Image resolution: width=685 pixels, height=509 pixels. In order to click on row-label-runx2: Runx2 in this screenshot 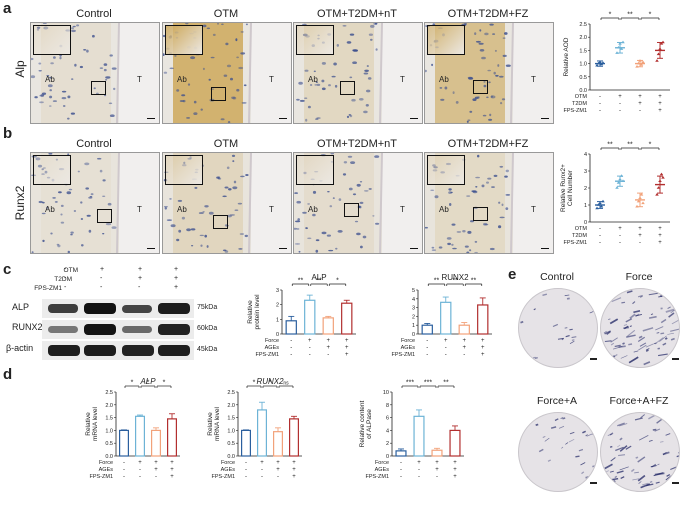, I will do `click(20, 203)`.